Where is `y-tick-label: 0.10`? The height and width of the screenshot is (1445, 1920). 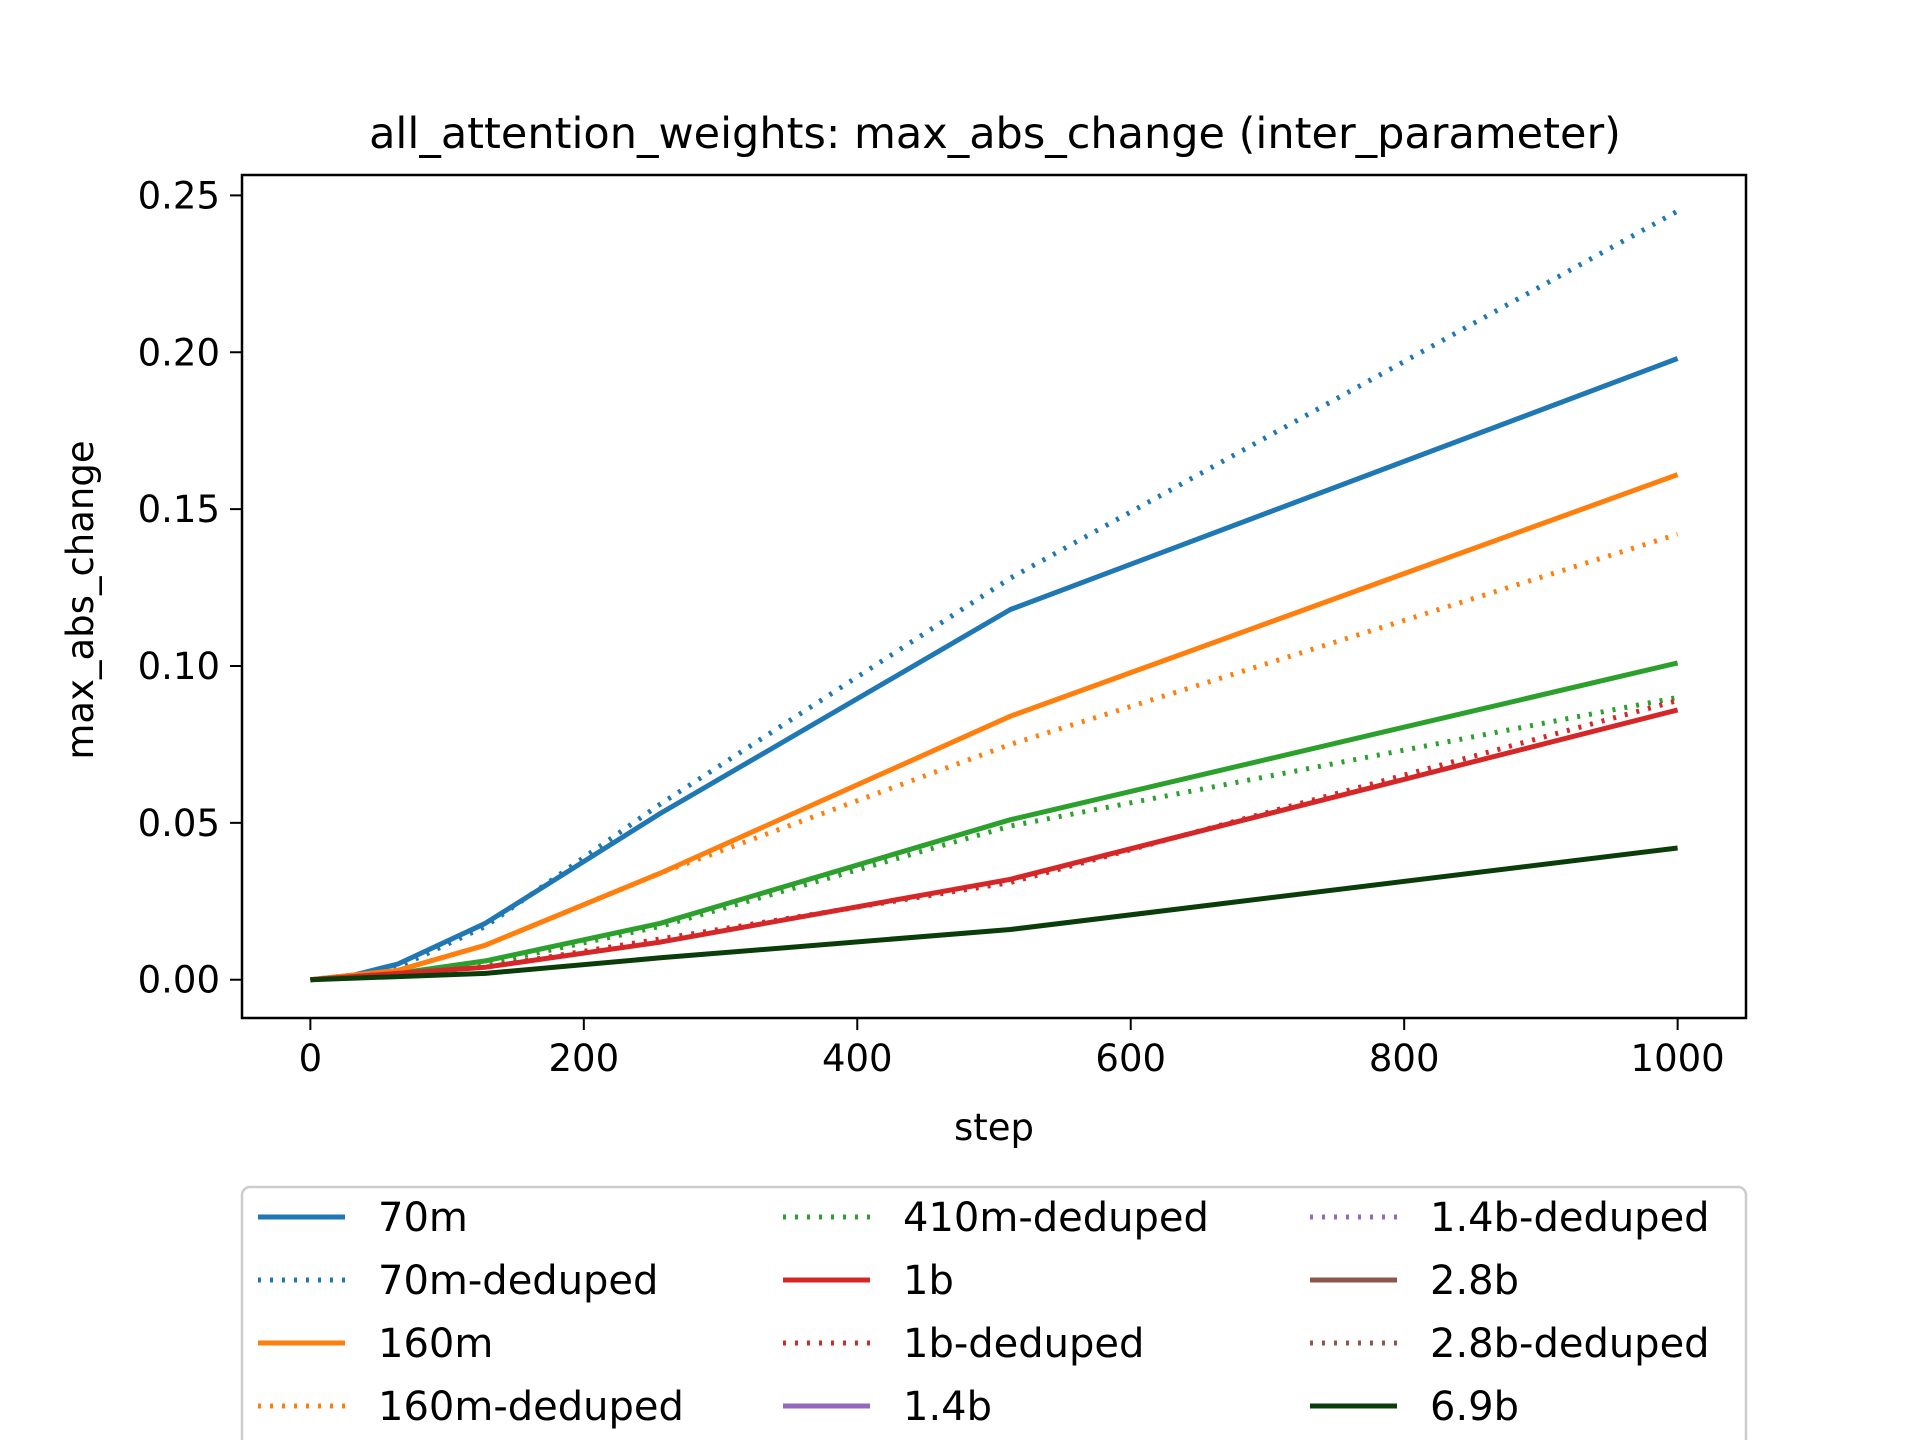
y-tick-label: 0.10 is located at coordinates (179, 666).